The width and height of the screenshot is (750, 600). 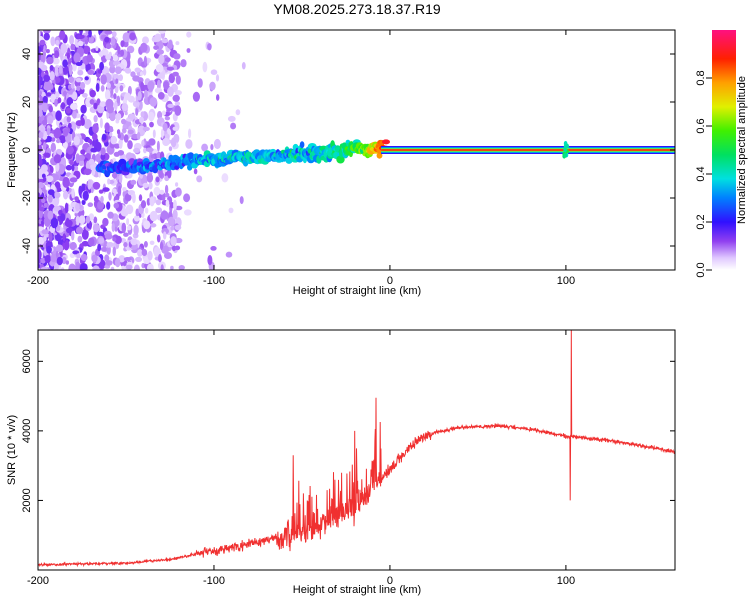 I want to click on snr-y-label: SNR (10 * v/v), so click(x=12, y=450).